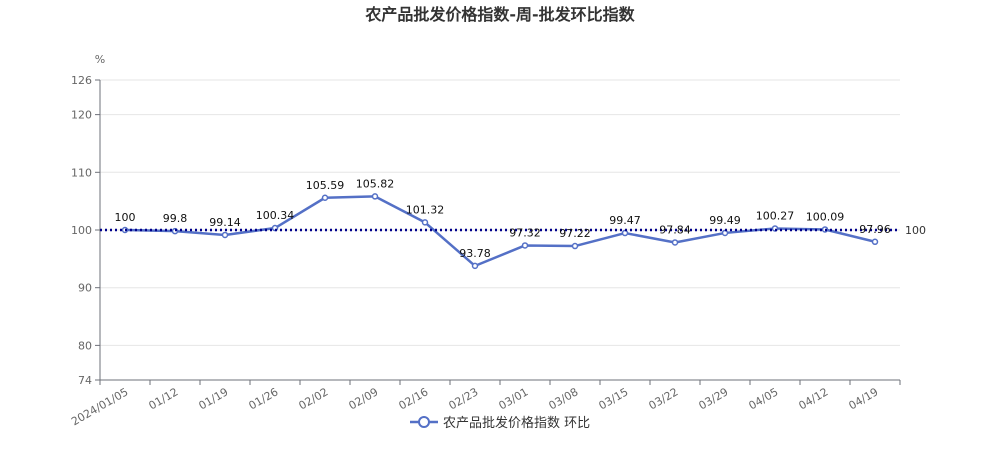 This screenshot has height=450, width=1000. Describe the element at coordinates (516, 423) in the screenshot. I see `legend-label: 农产品批发价格指数 环比` at that location.